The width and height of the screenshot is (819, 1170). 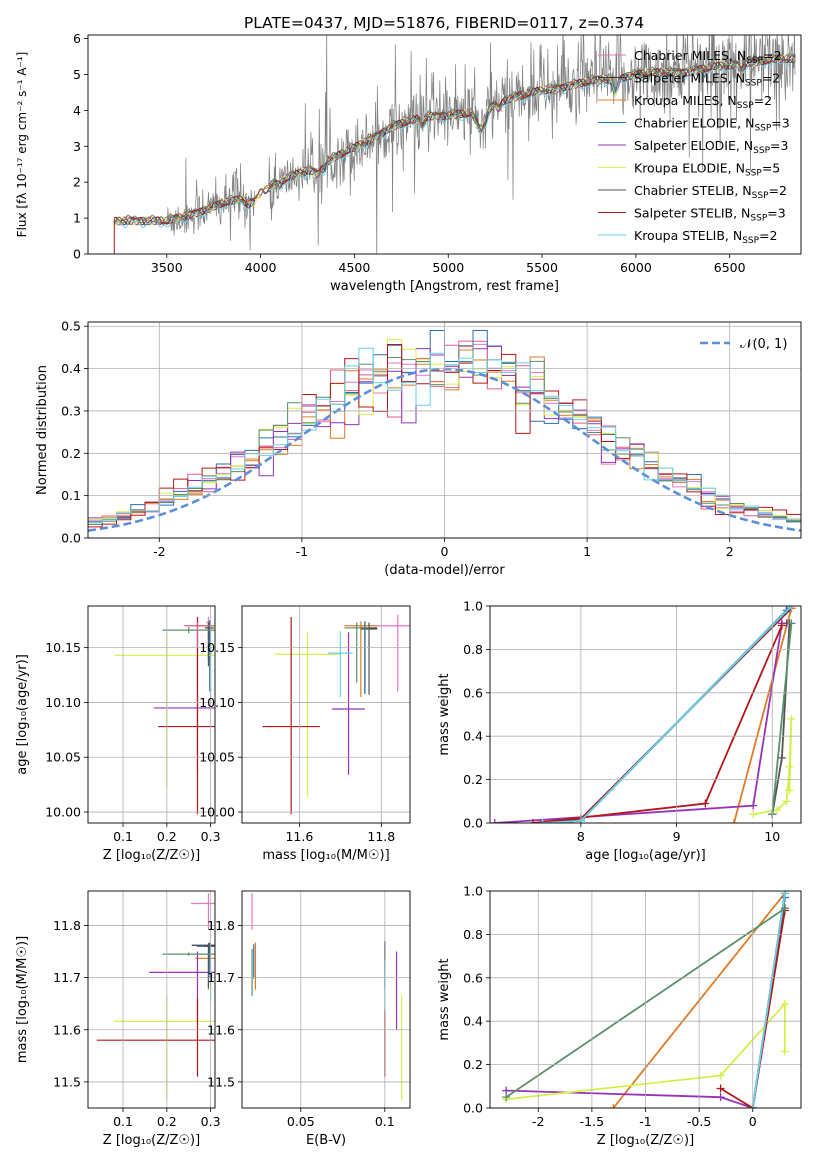 What do you see at coordinates (42, 430) in the screenshot?
I see `y-axis-label: Normed distribution` at bounding box center [42, 430].